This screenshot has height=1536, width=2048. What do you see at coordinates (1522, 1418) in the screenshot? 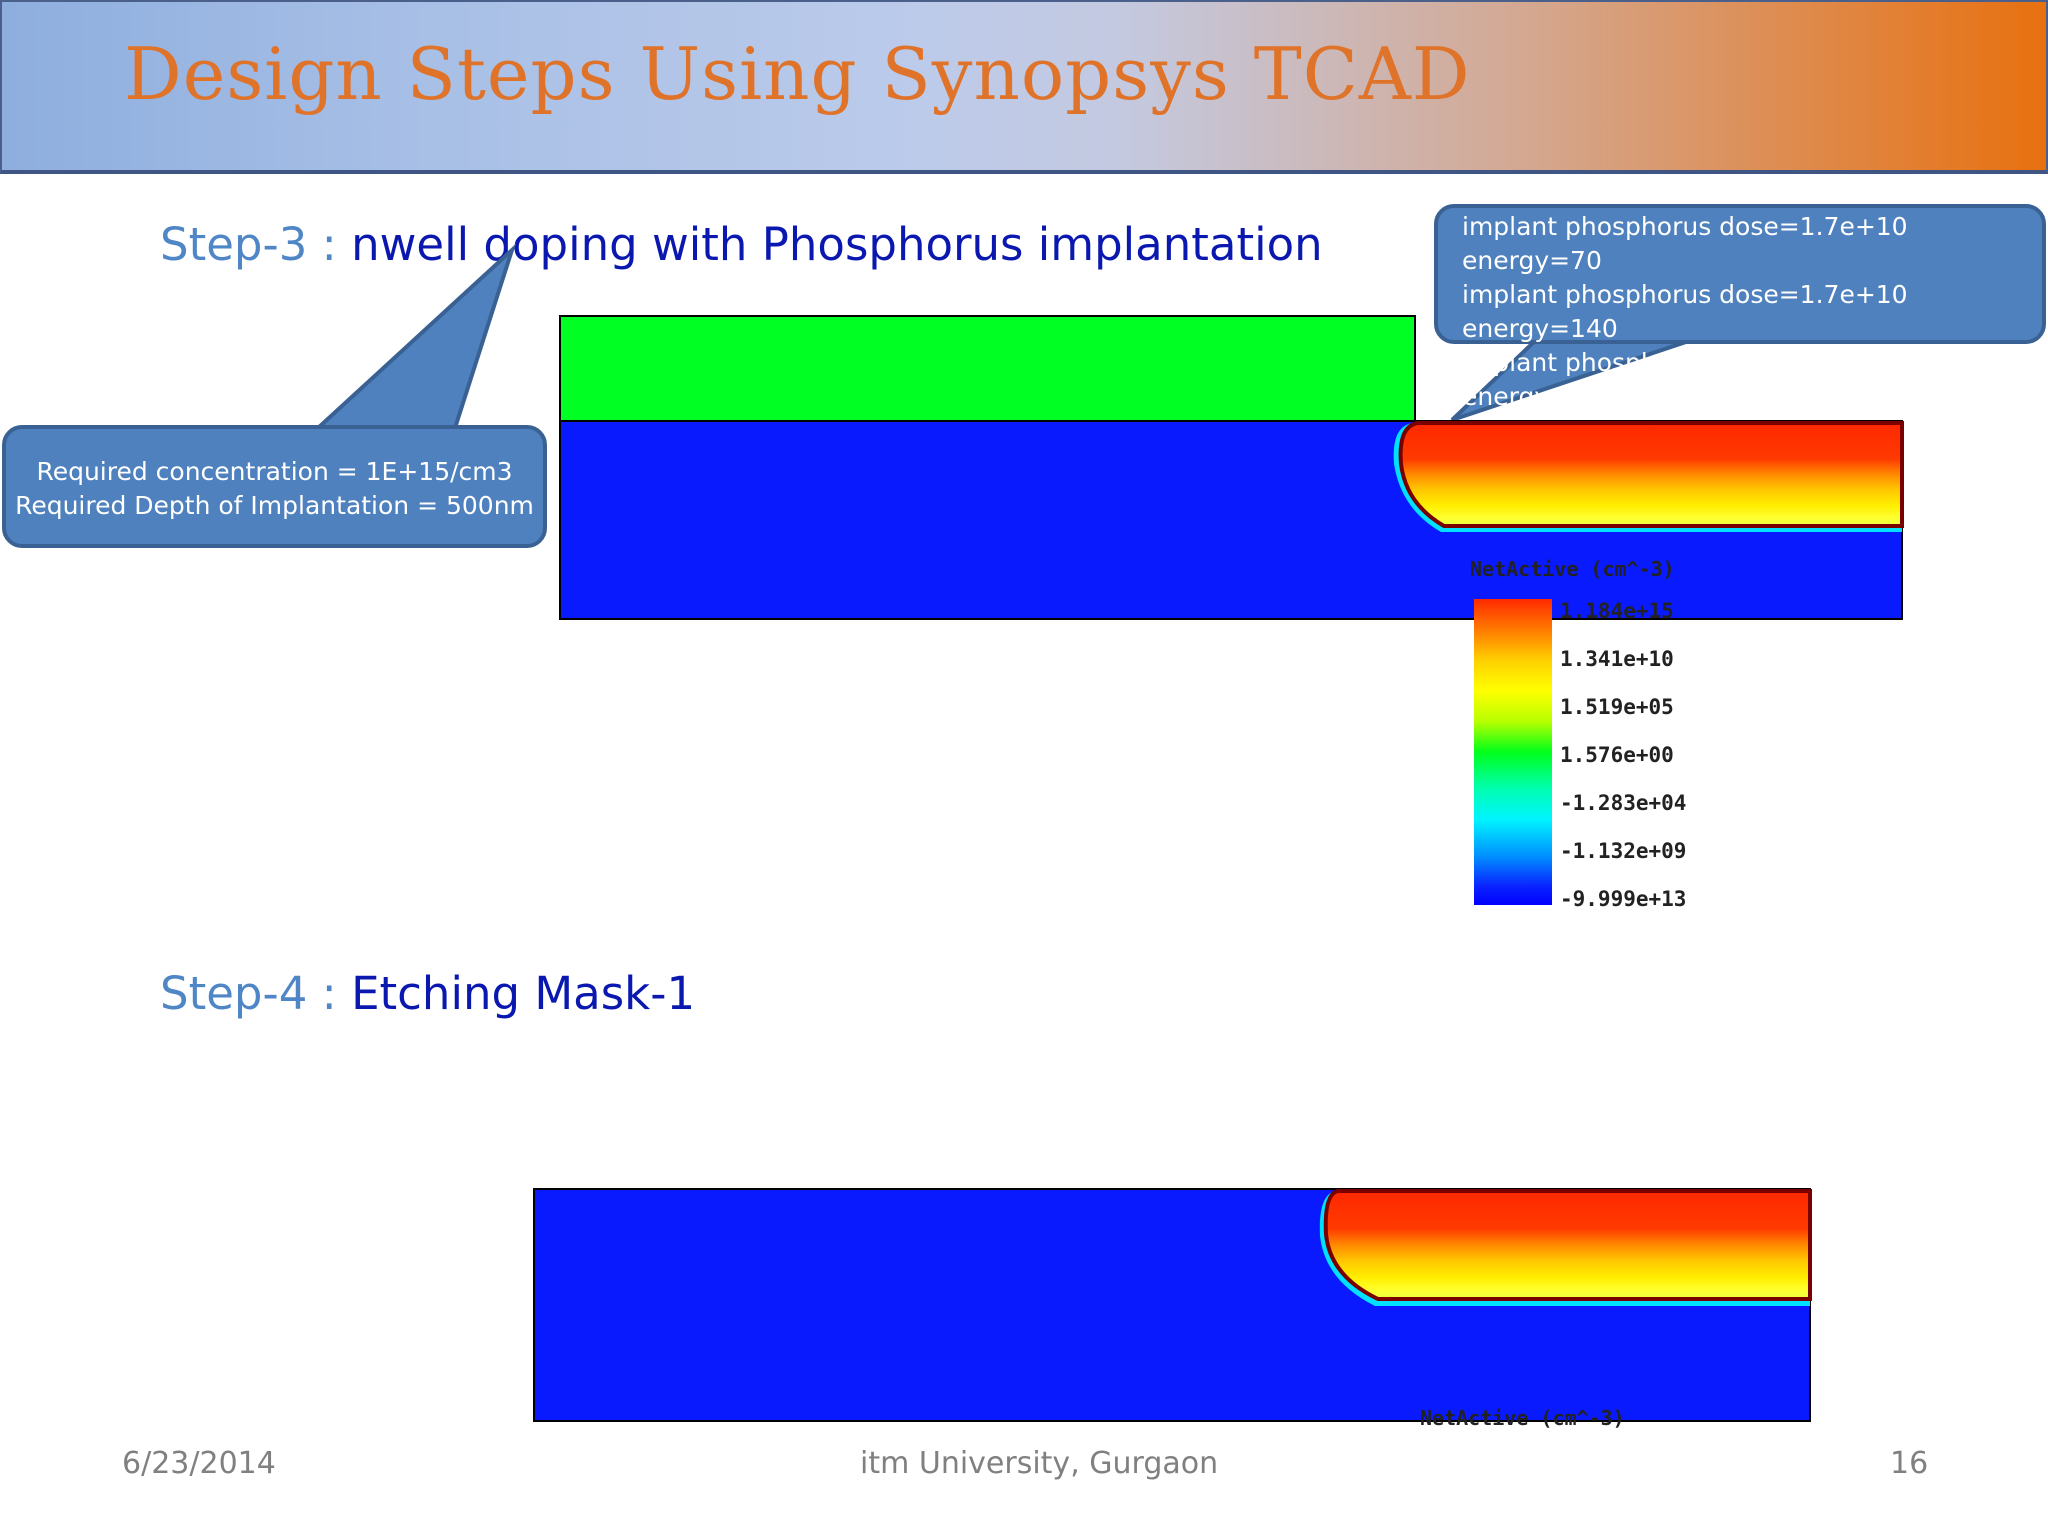
I see `legend2-title: NetActive (cm^-3)` at bounding box center [1522, 1418].